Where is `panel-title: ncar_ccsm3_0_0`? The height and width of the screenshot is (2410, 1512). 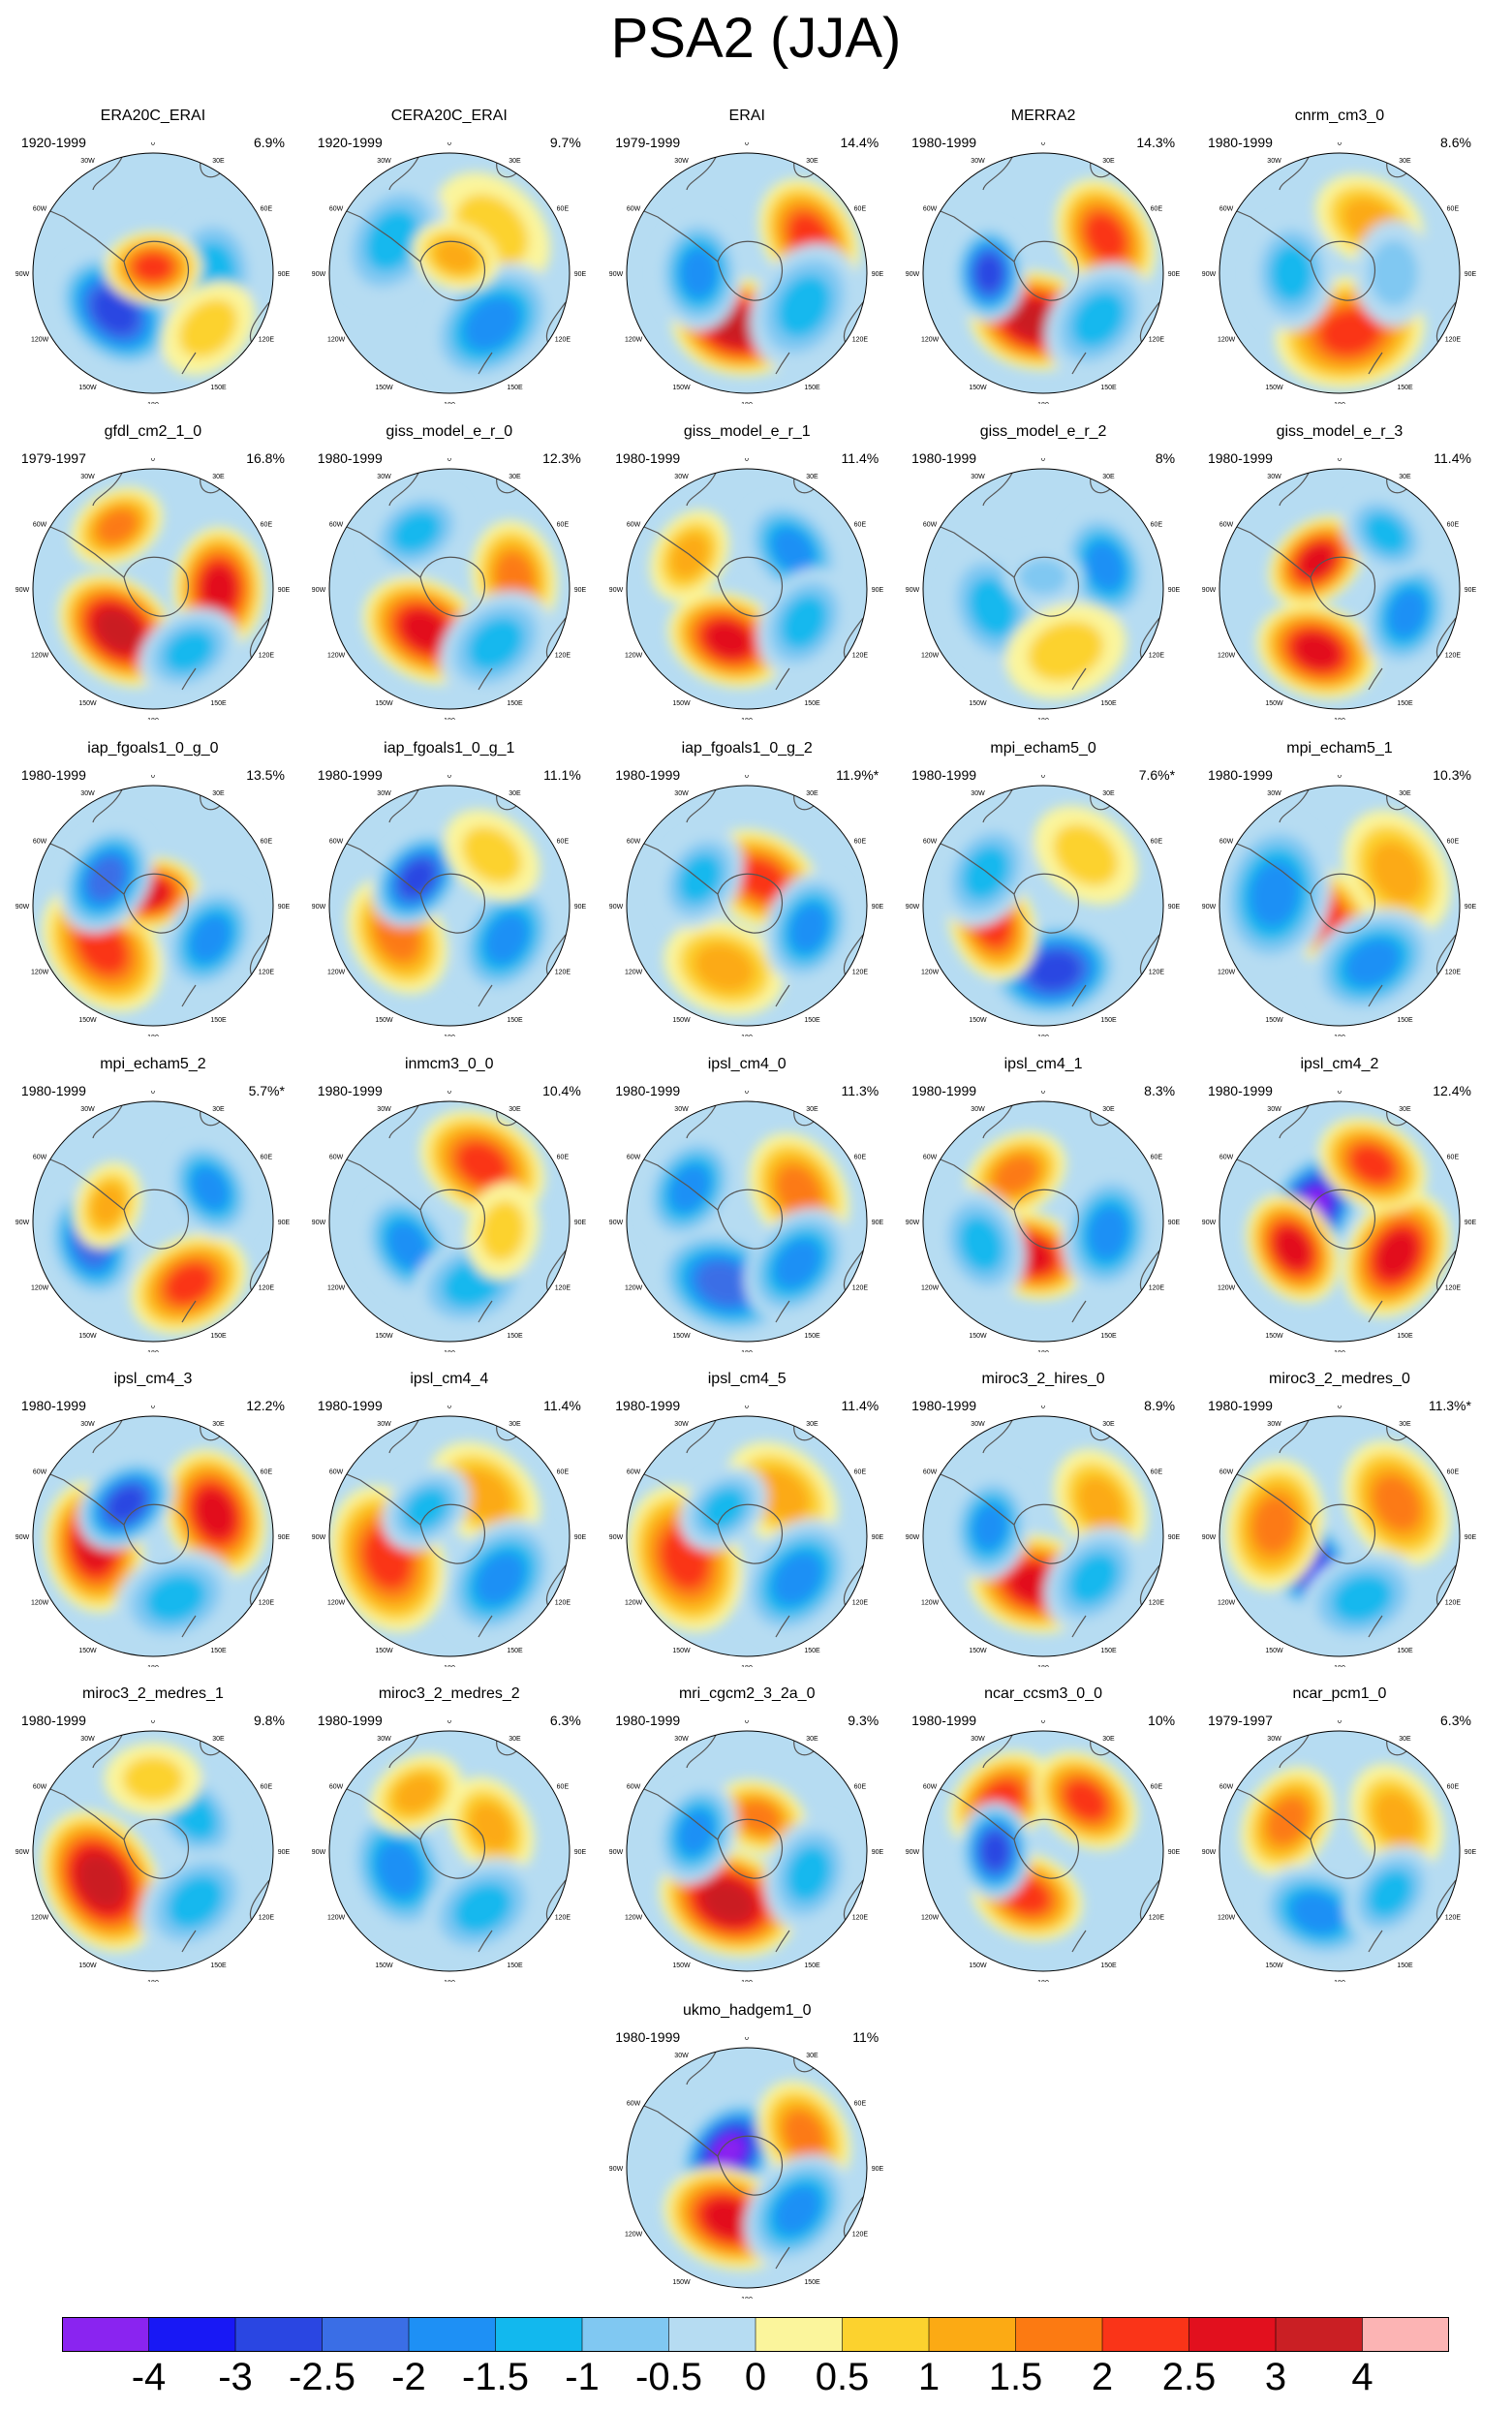 panel-title: ncar_ccsm3_0_0 is located at coordinates (1043, 1694).